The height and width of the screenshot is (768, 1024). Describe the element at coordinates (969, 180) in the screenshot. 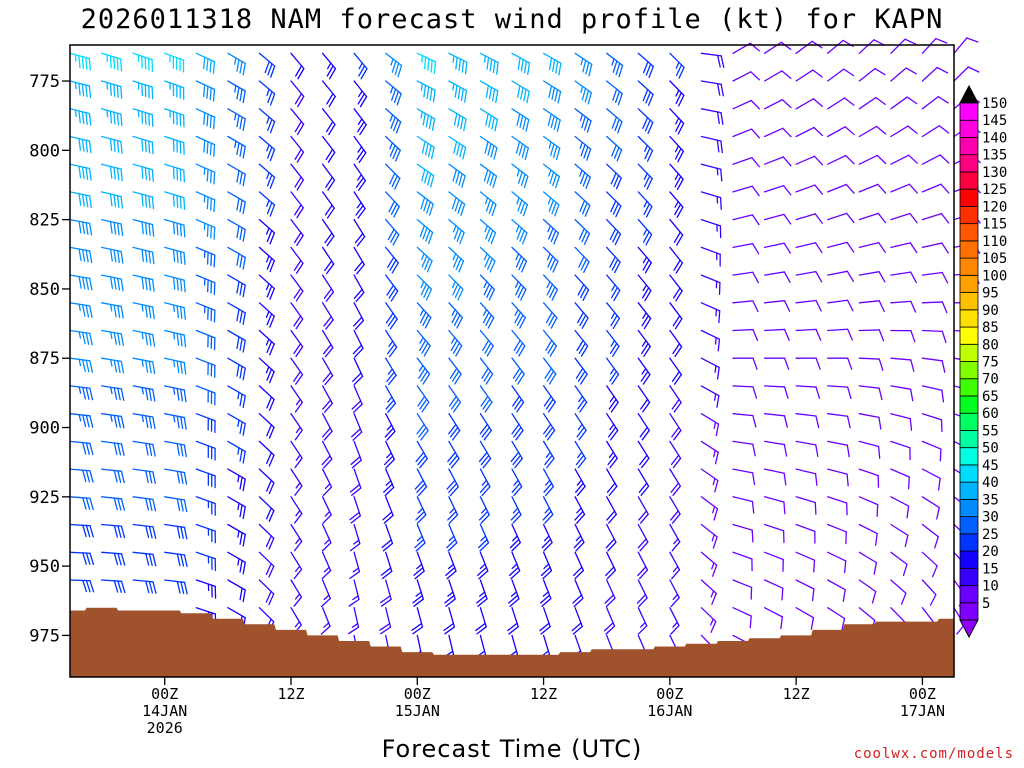

I see `colorbar-swatch` at that location.